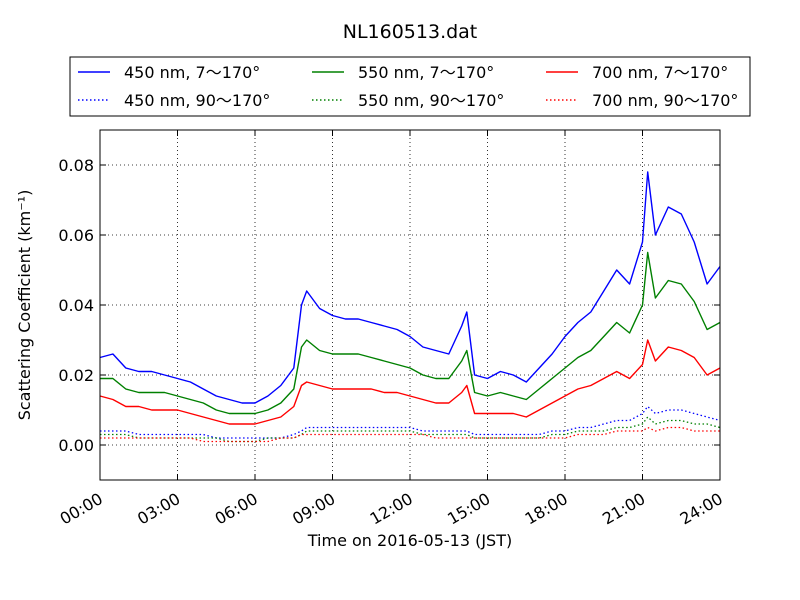 This screenshot has height=600, width=800. What do you see at coordinates (665, 100) in the screenshot?
I see `legend-label-5: 700 nm, 90～170°` at bounding box center [665, 100].